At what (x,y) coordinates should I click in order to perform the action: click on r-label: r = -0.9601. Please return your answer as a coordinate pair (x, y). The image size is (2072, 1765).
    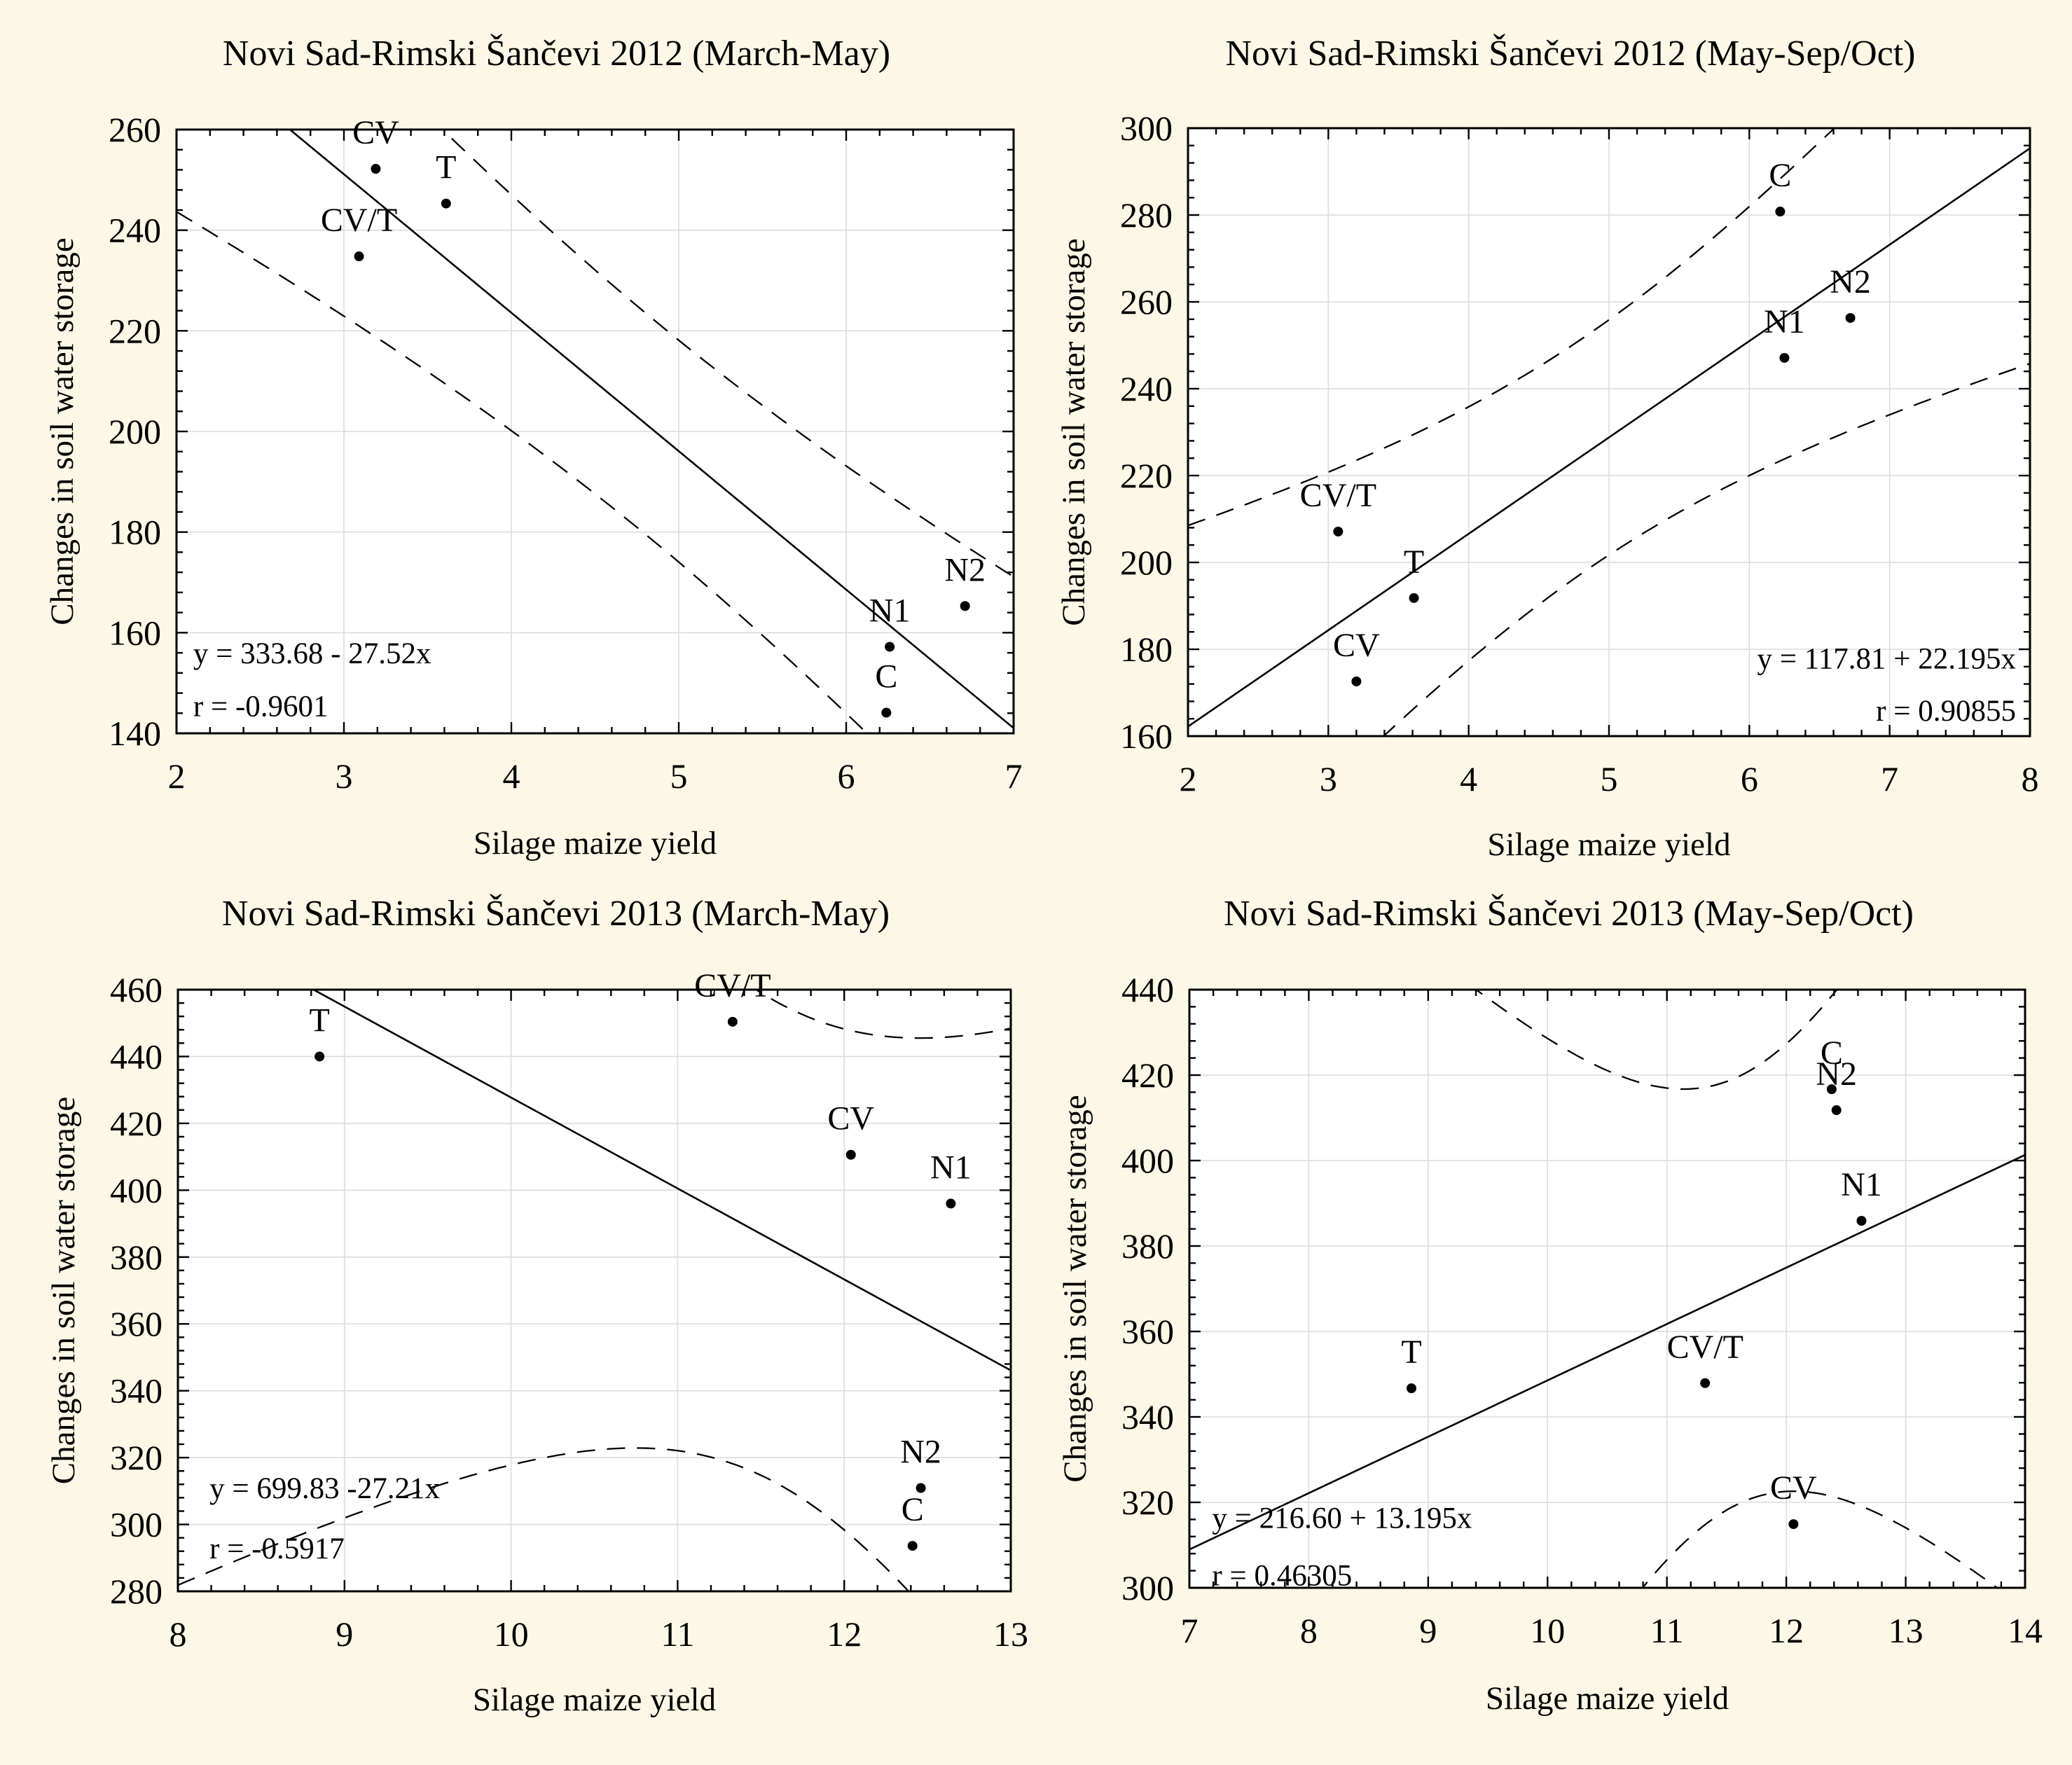
    Looking at the image, I should click on (261, 706).